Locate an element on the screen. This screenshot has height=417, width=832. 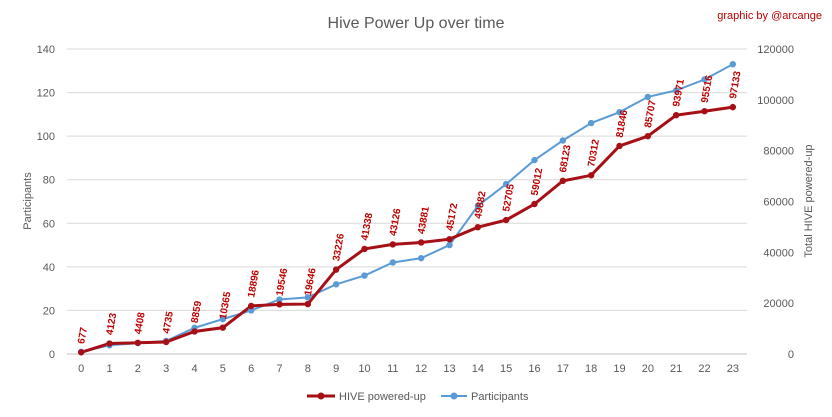
x-tick-label: 14 is located at coordinates (478, 369).